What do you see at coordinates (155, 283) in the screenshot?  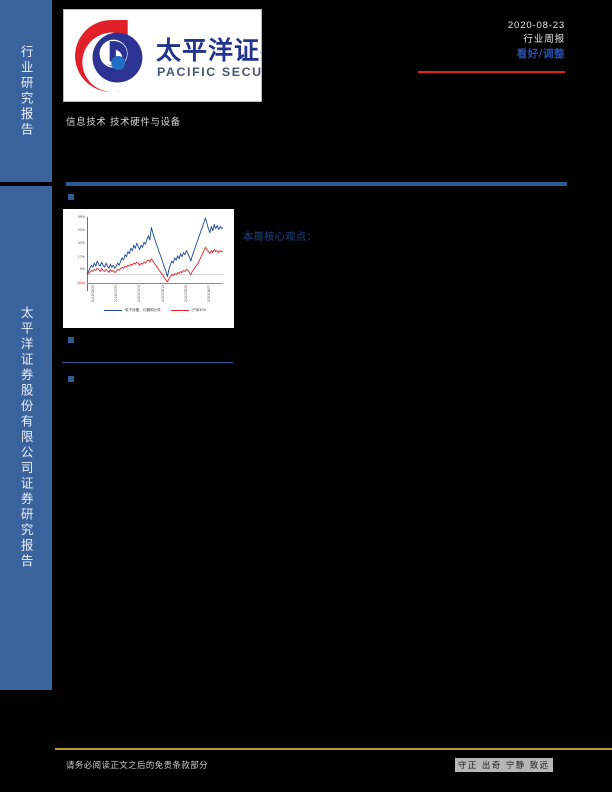 I see `chart-x-axis` at bounding box center [155, 283].